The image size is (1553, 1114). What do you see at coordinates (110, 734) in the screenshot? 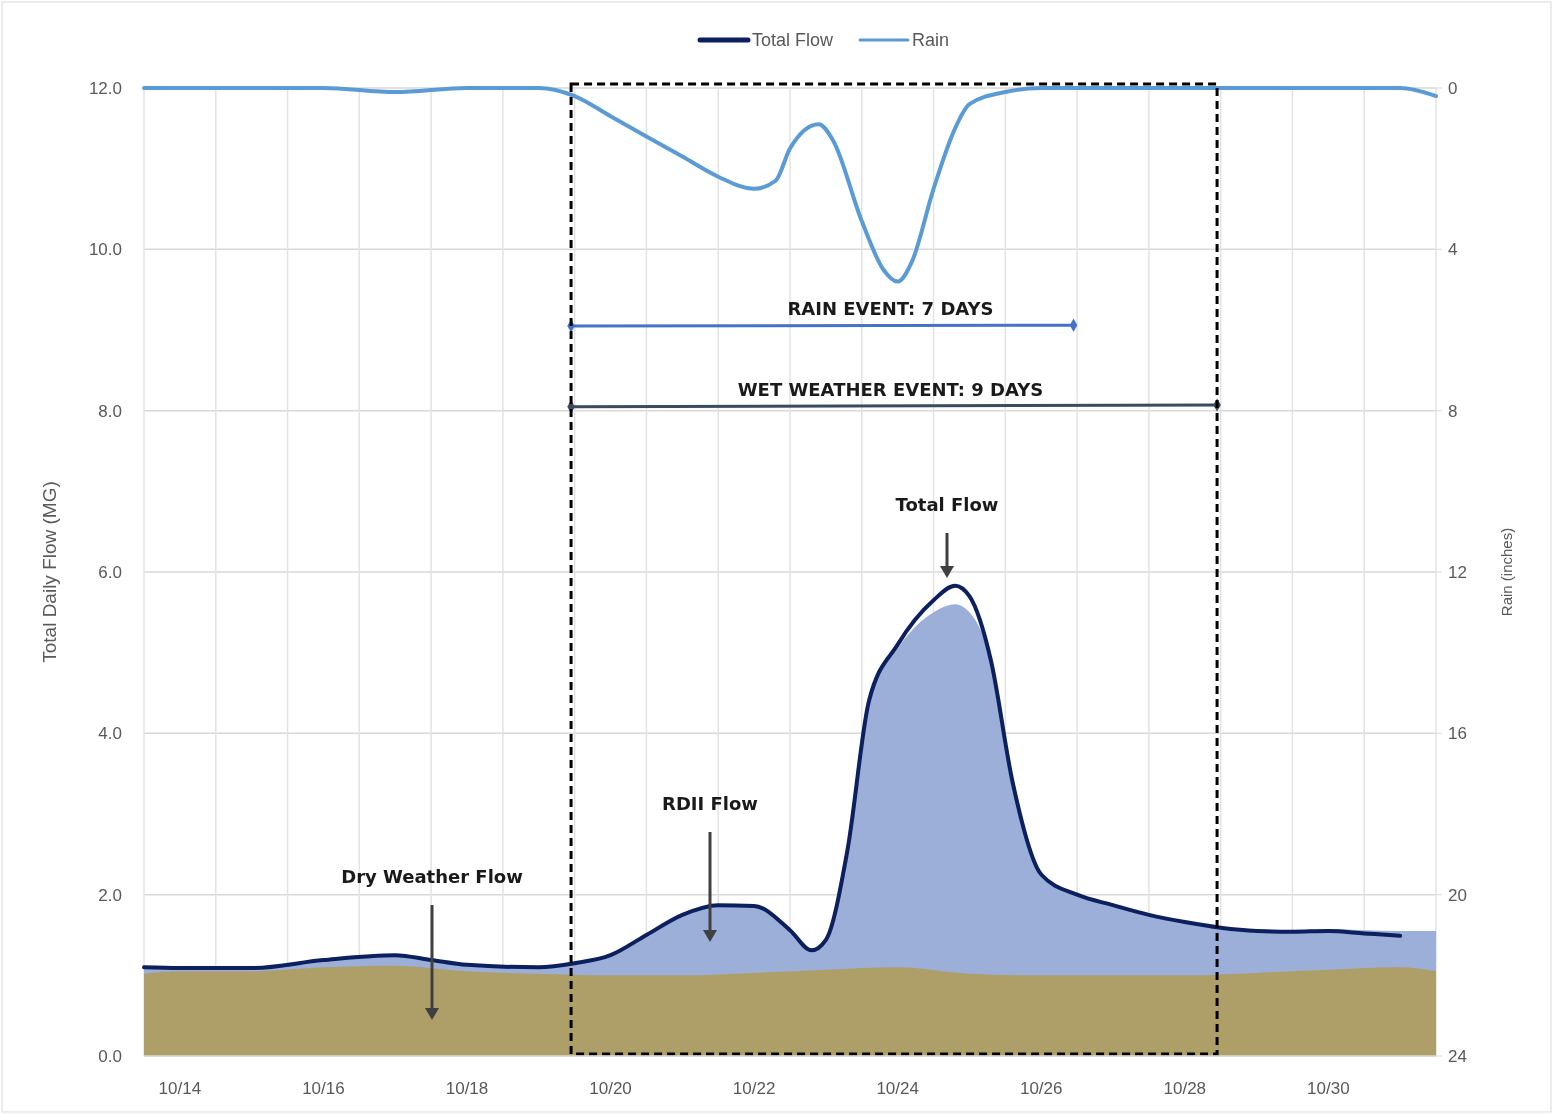
I see `y-tick-label: 4.0` at bounding box center [110, 734].